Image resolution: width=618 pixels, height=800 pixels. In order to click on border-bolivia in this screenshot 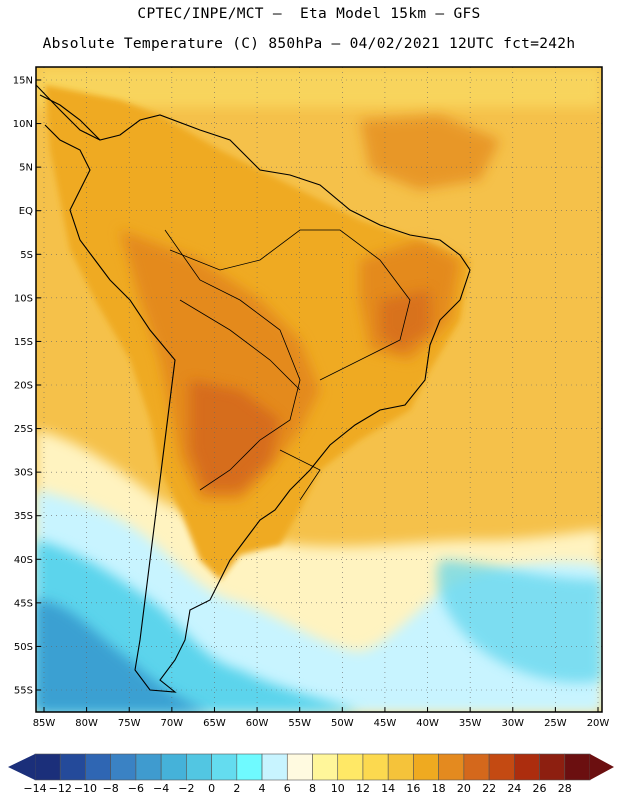, I will do `click(240, 345)`.